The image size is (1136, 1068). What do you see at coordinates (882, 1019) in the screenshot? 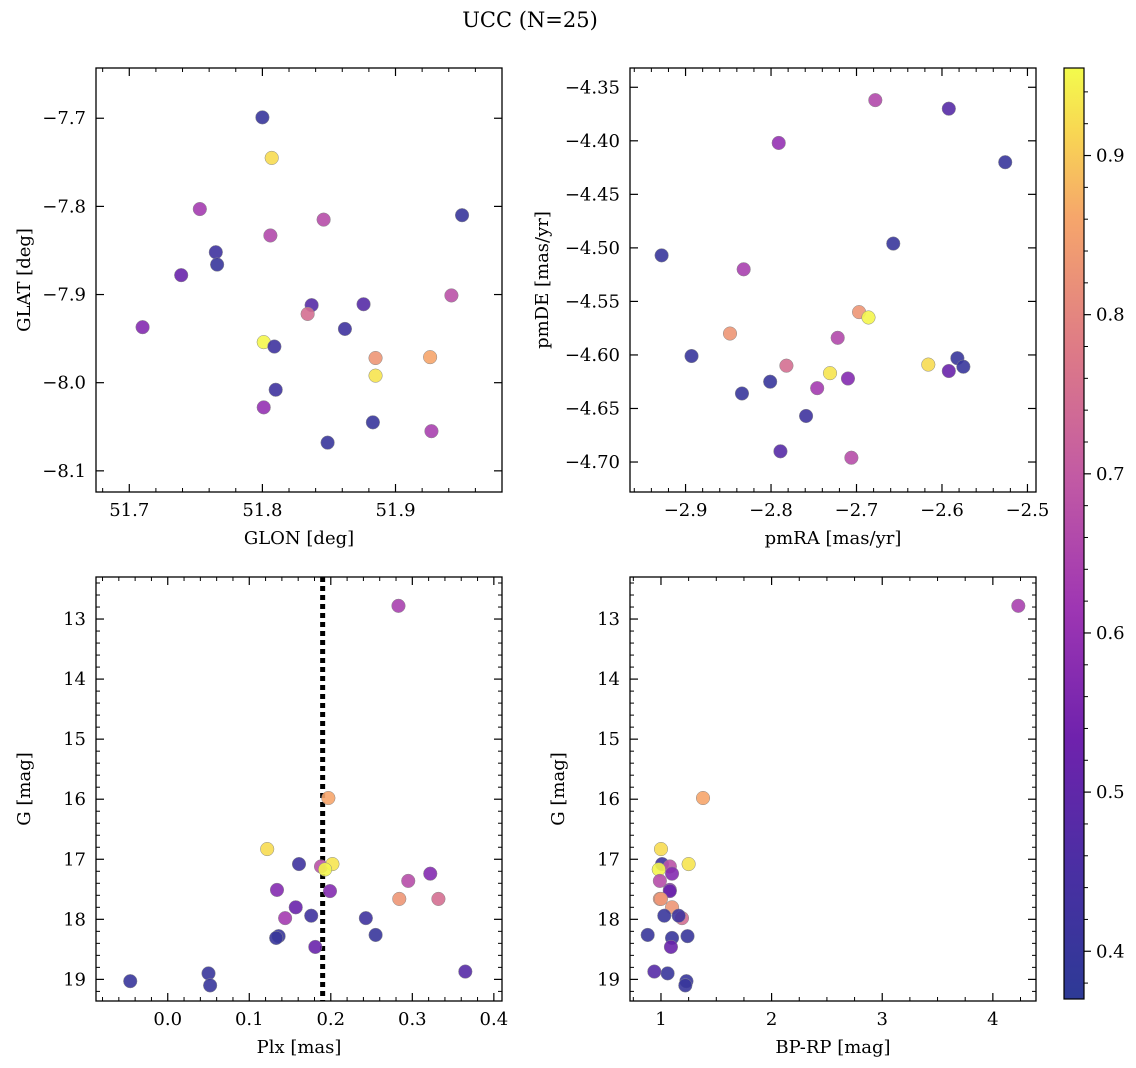
I see `x-tick-label: 3` at bounding box center [882, 1019].